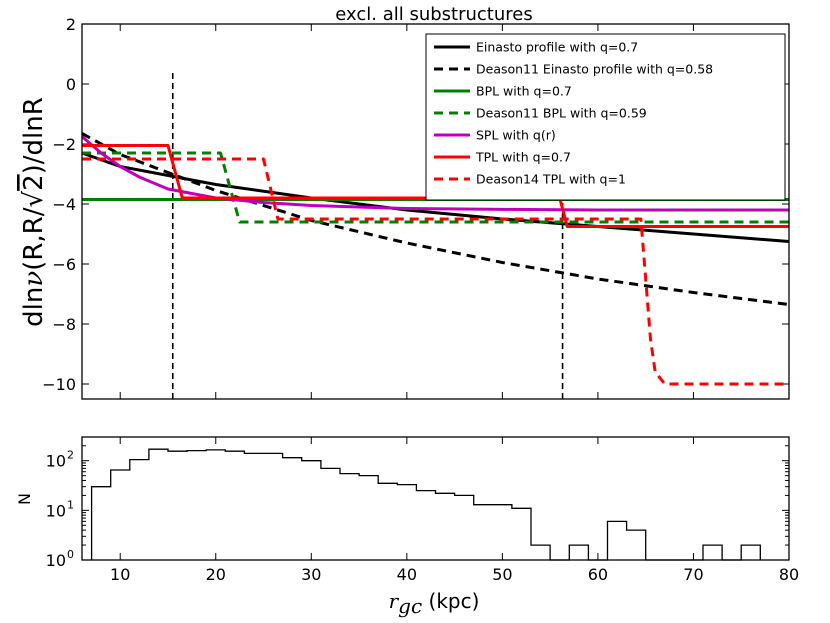  Describe the element at coordinates (59, 384) in the screenshot. I see `top-y-tick-label: −10` at that location.